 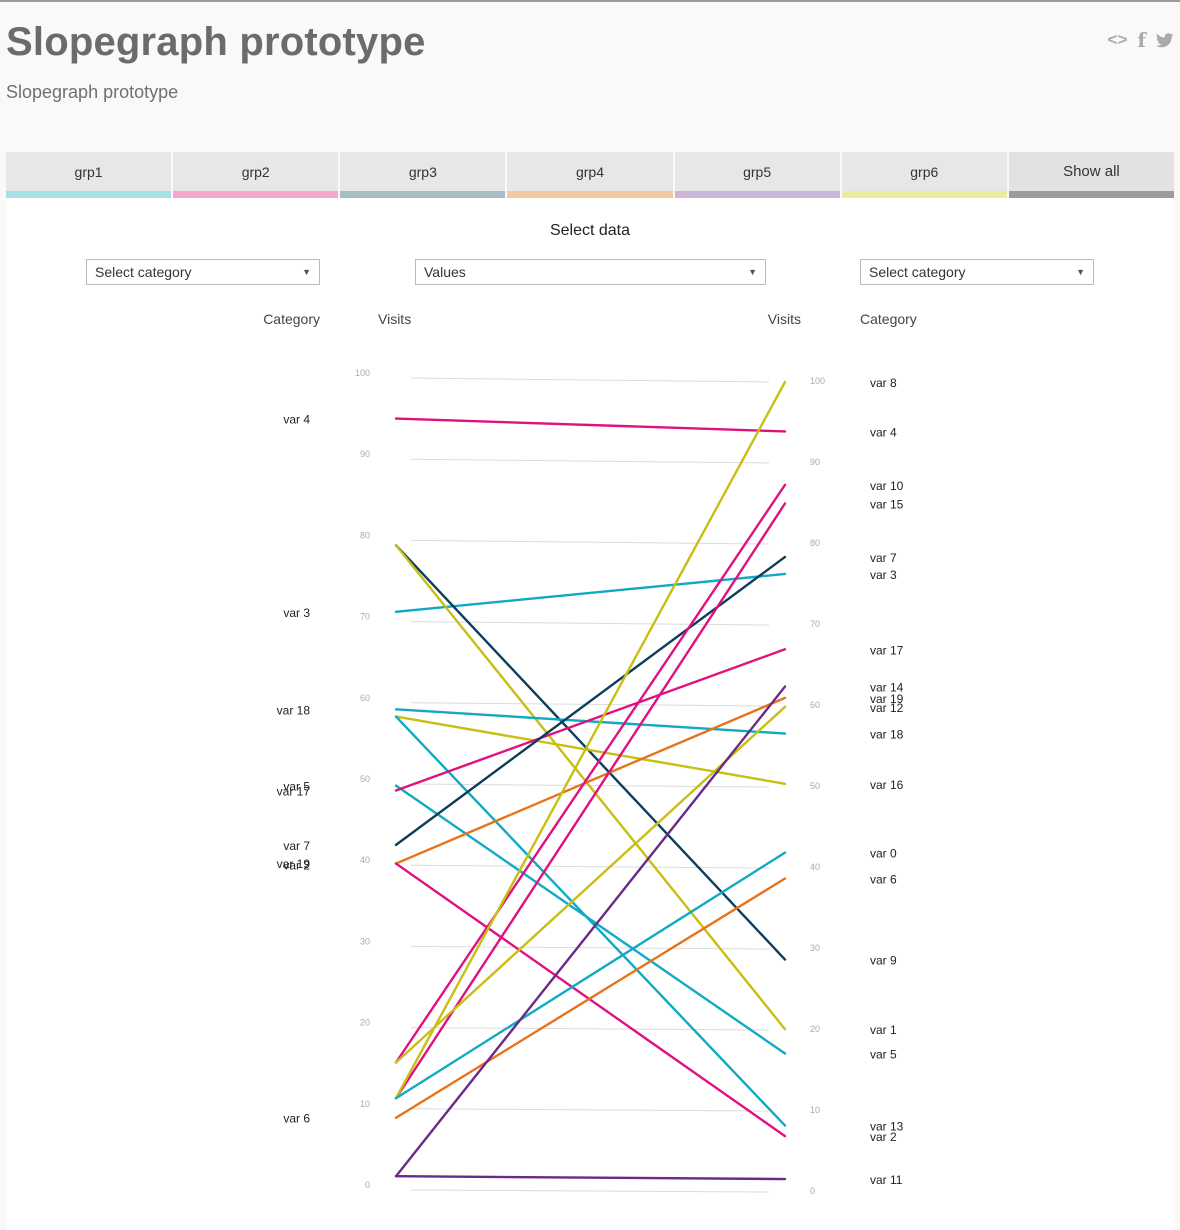 What do you see at coordinates (294, 710) in the screenshot?
I see `left-category-label: var 18` at bounding box center [294, 710].